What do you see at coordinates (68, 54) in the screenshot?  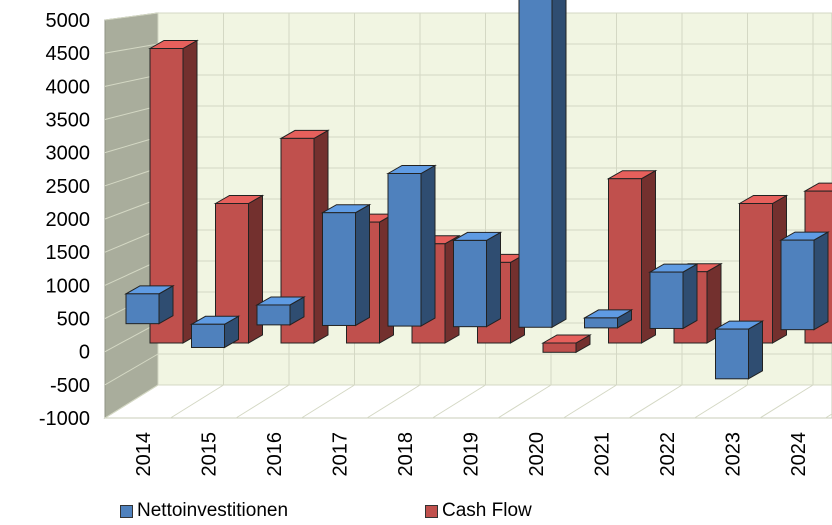 I see `y-tick-label: 4500` at bounding box center [68, 54].